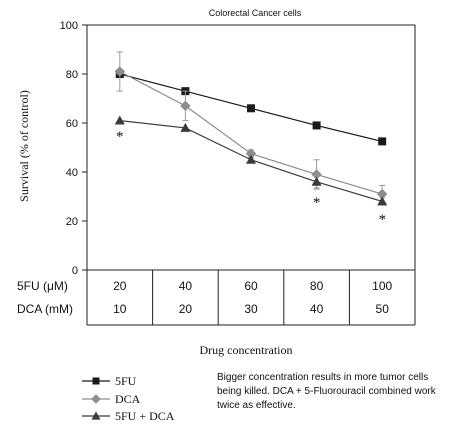 The width and height of the screenshot is (474, 429). Describe the element at coordinates (251, 309) in the screenshot. I see `x-tick-label: 30` at that location.